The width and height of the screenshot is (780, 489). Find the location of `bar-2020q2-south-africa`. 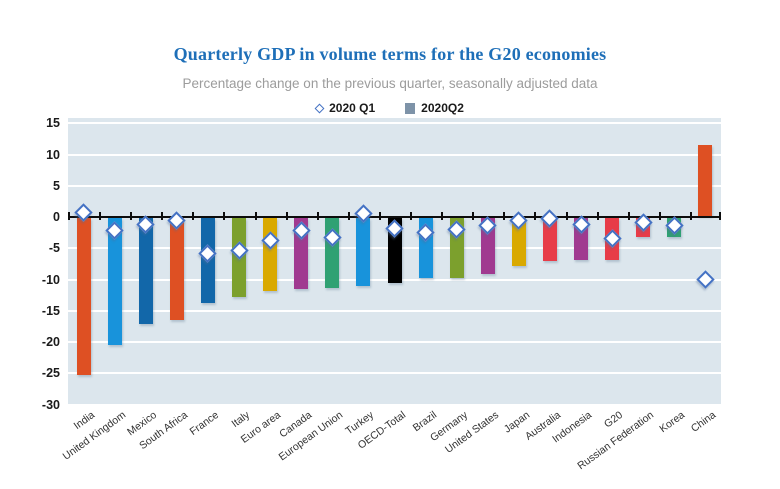

bar-2020q2-south-africa is located at coordinates (176, 269).